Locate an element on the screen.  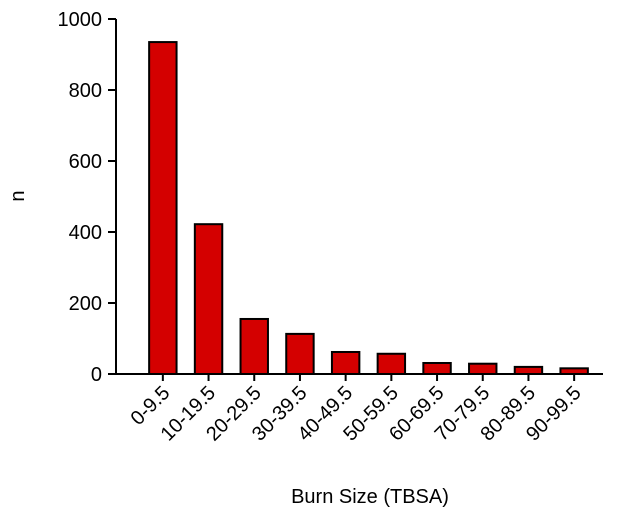
y-axis-label: n is located at coordinates (18, 195).